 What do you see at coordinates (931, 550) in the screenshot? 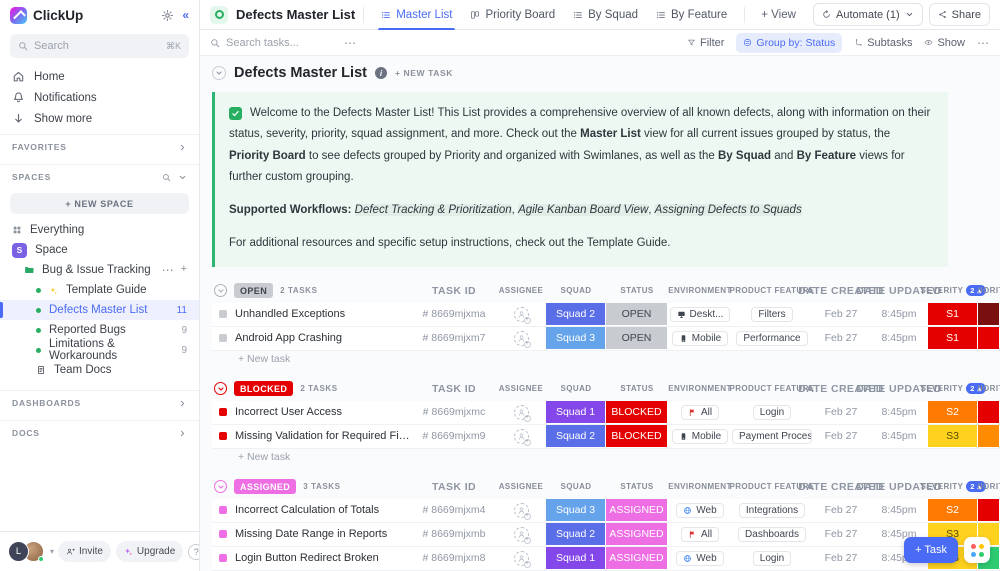
I see `add-task-floating-button: + Task` at bounding box center [931, 550].